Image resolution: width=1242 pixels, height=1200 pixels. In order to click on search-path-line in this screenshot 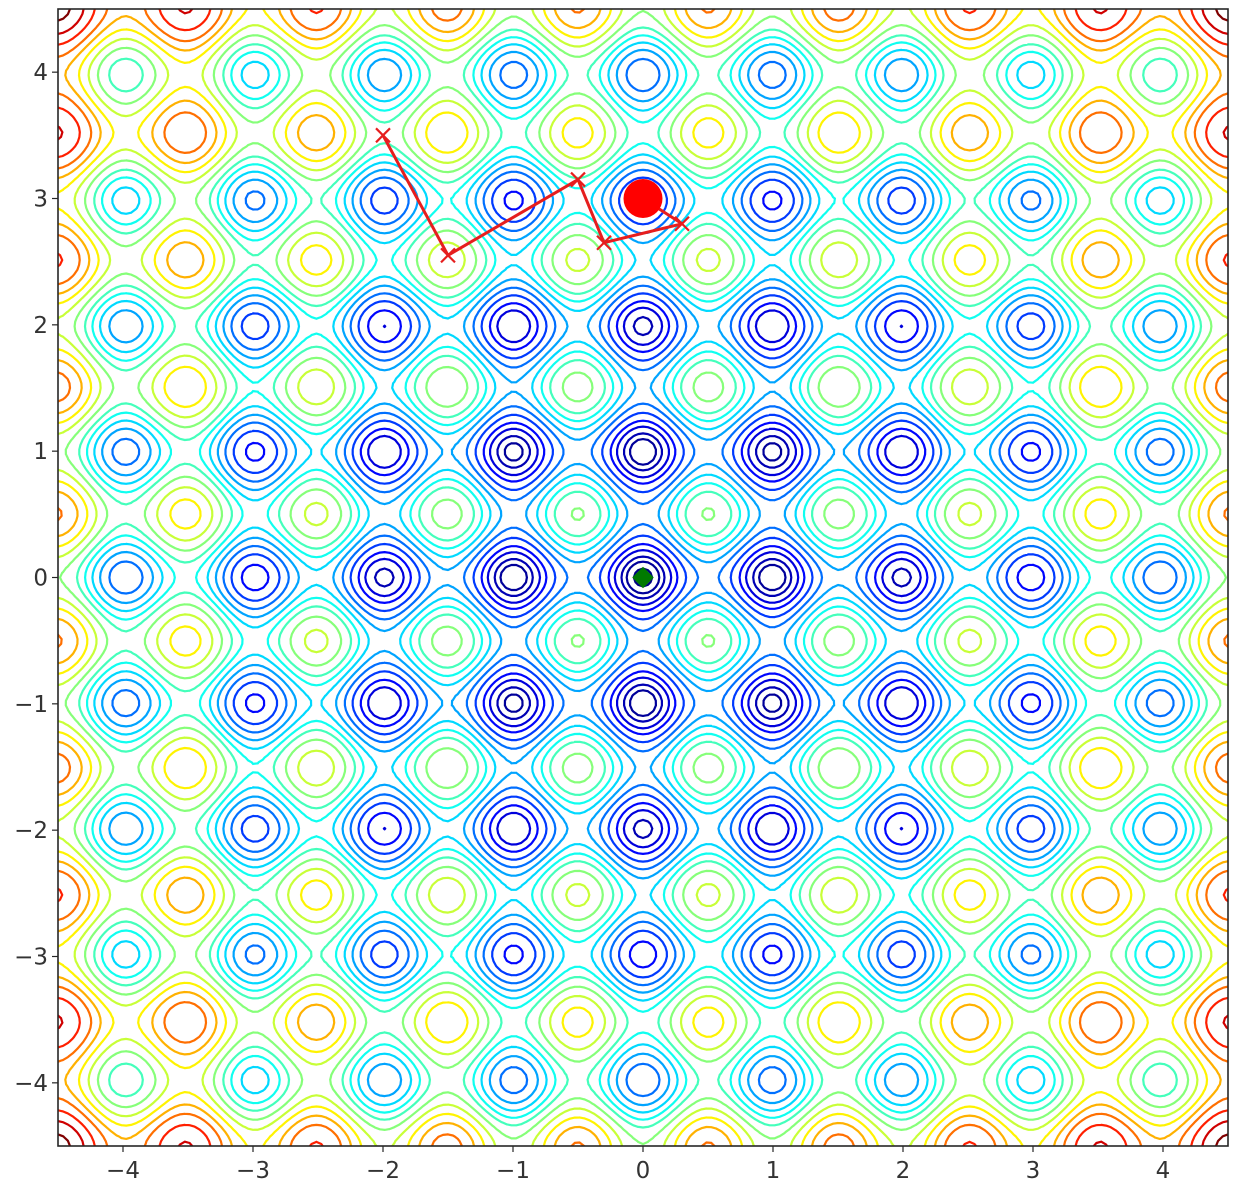, I will do `click(532, 195)`.